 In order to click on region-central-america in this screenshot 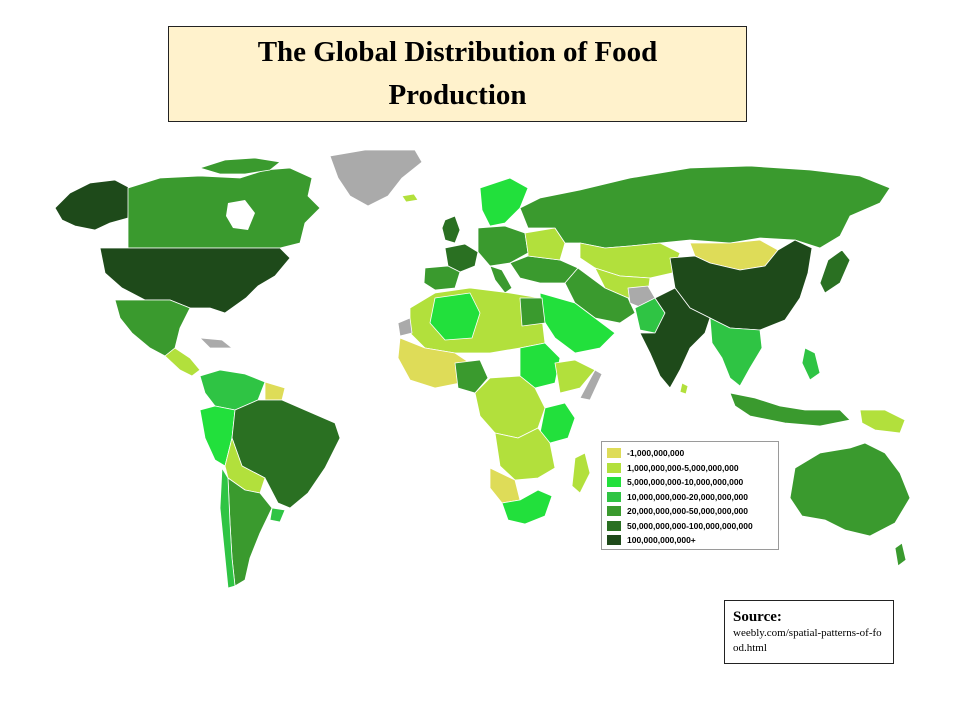, I will do `click(182, 362)`.